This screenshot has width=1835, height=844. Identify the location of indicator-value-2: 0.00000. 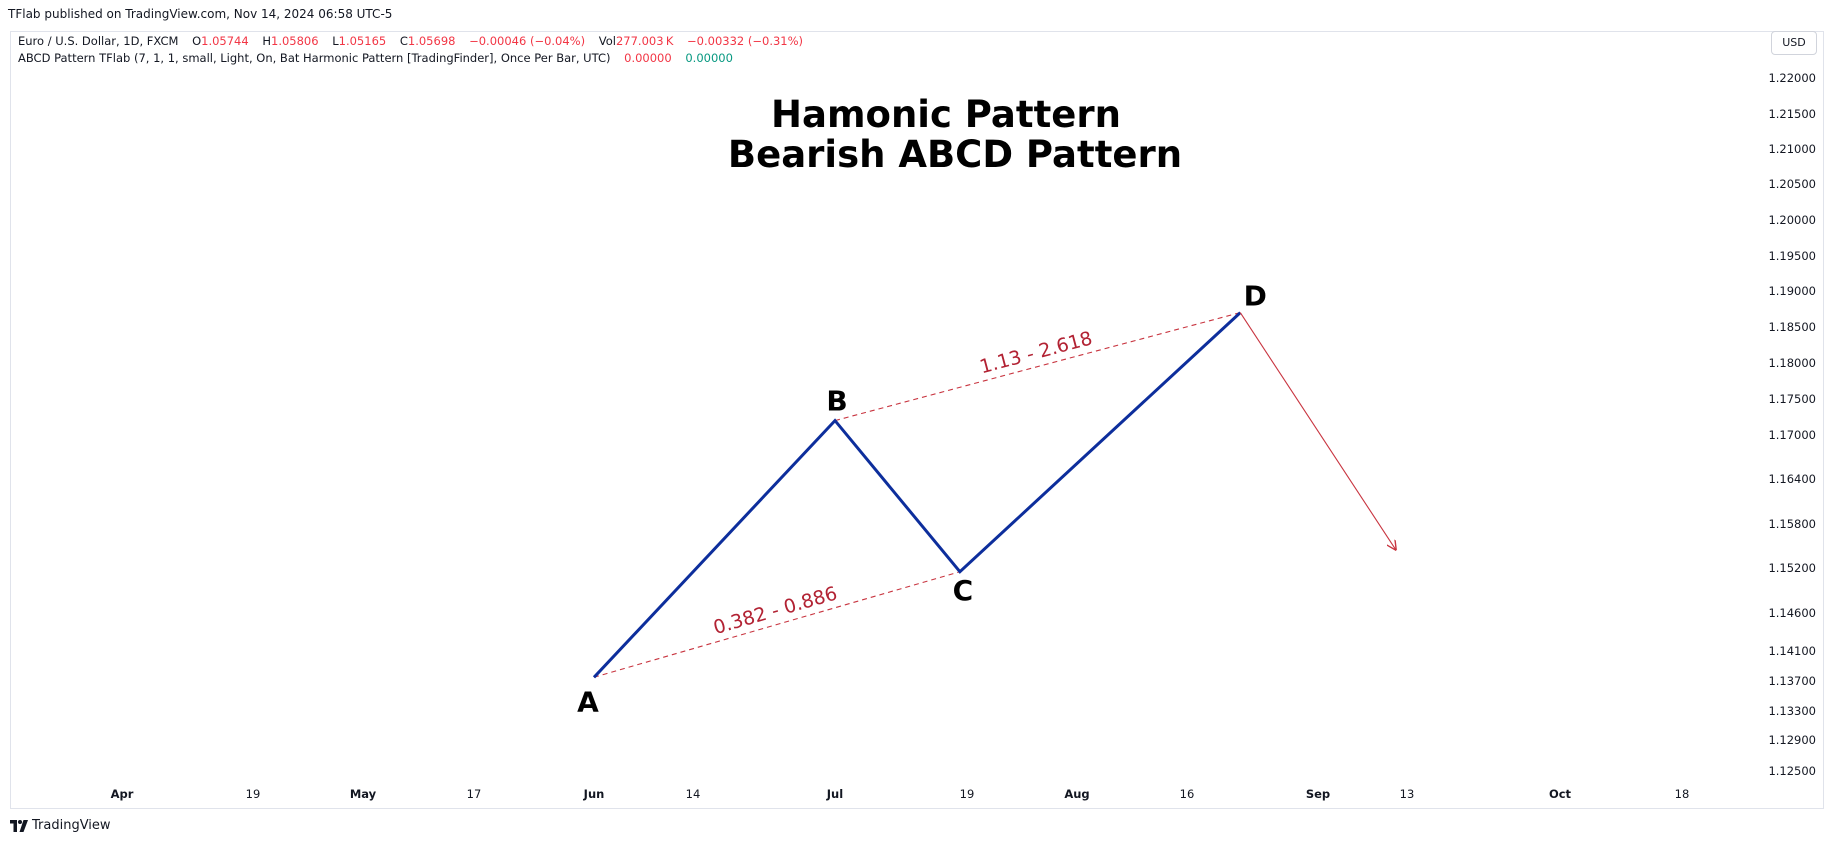
(709, 58).